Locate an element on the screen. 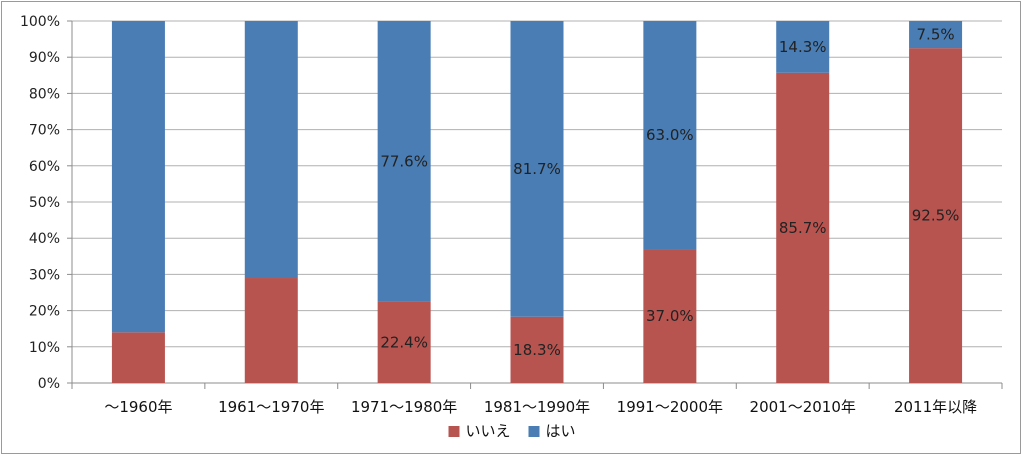 This screenshot has width=1024, height=457. legend-swatch-iie is located at coordinates (454, 431).